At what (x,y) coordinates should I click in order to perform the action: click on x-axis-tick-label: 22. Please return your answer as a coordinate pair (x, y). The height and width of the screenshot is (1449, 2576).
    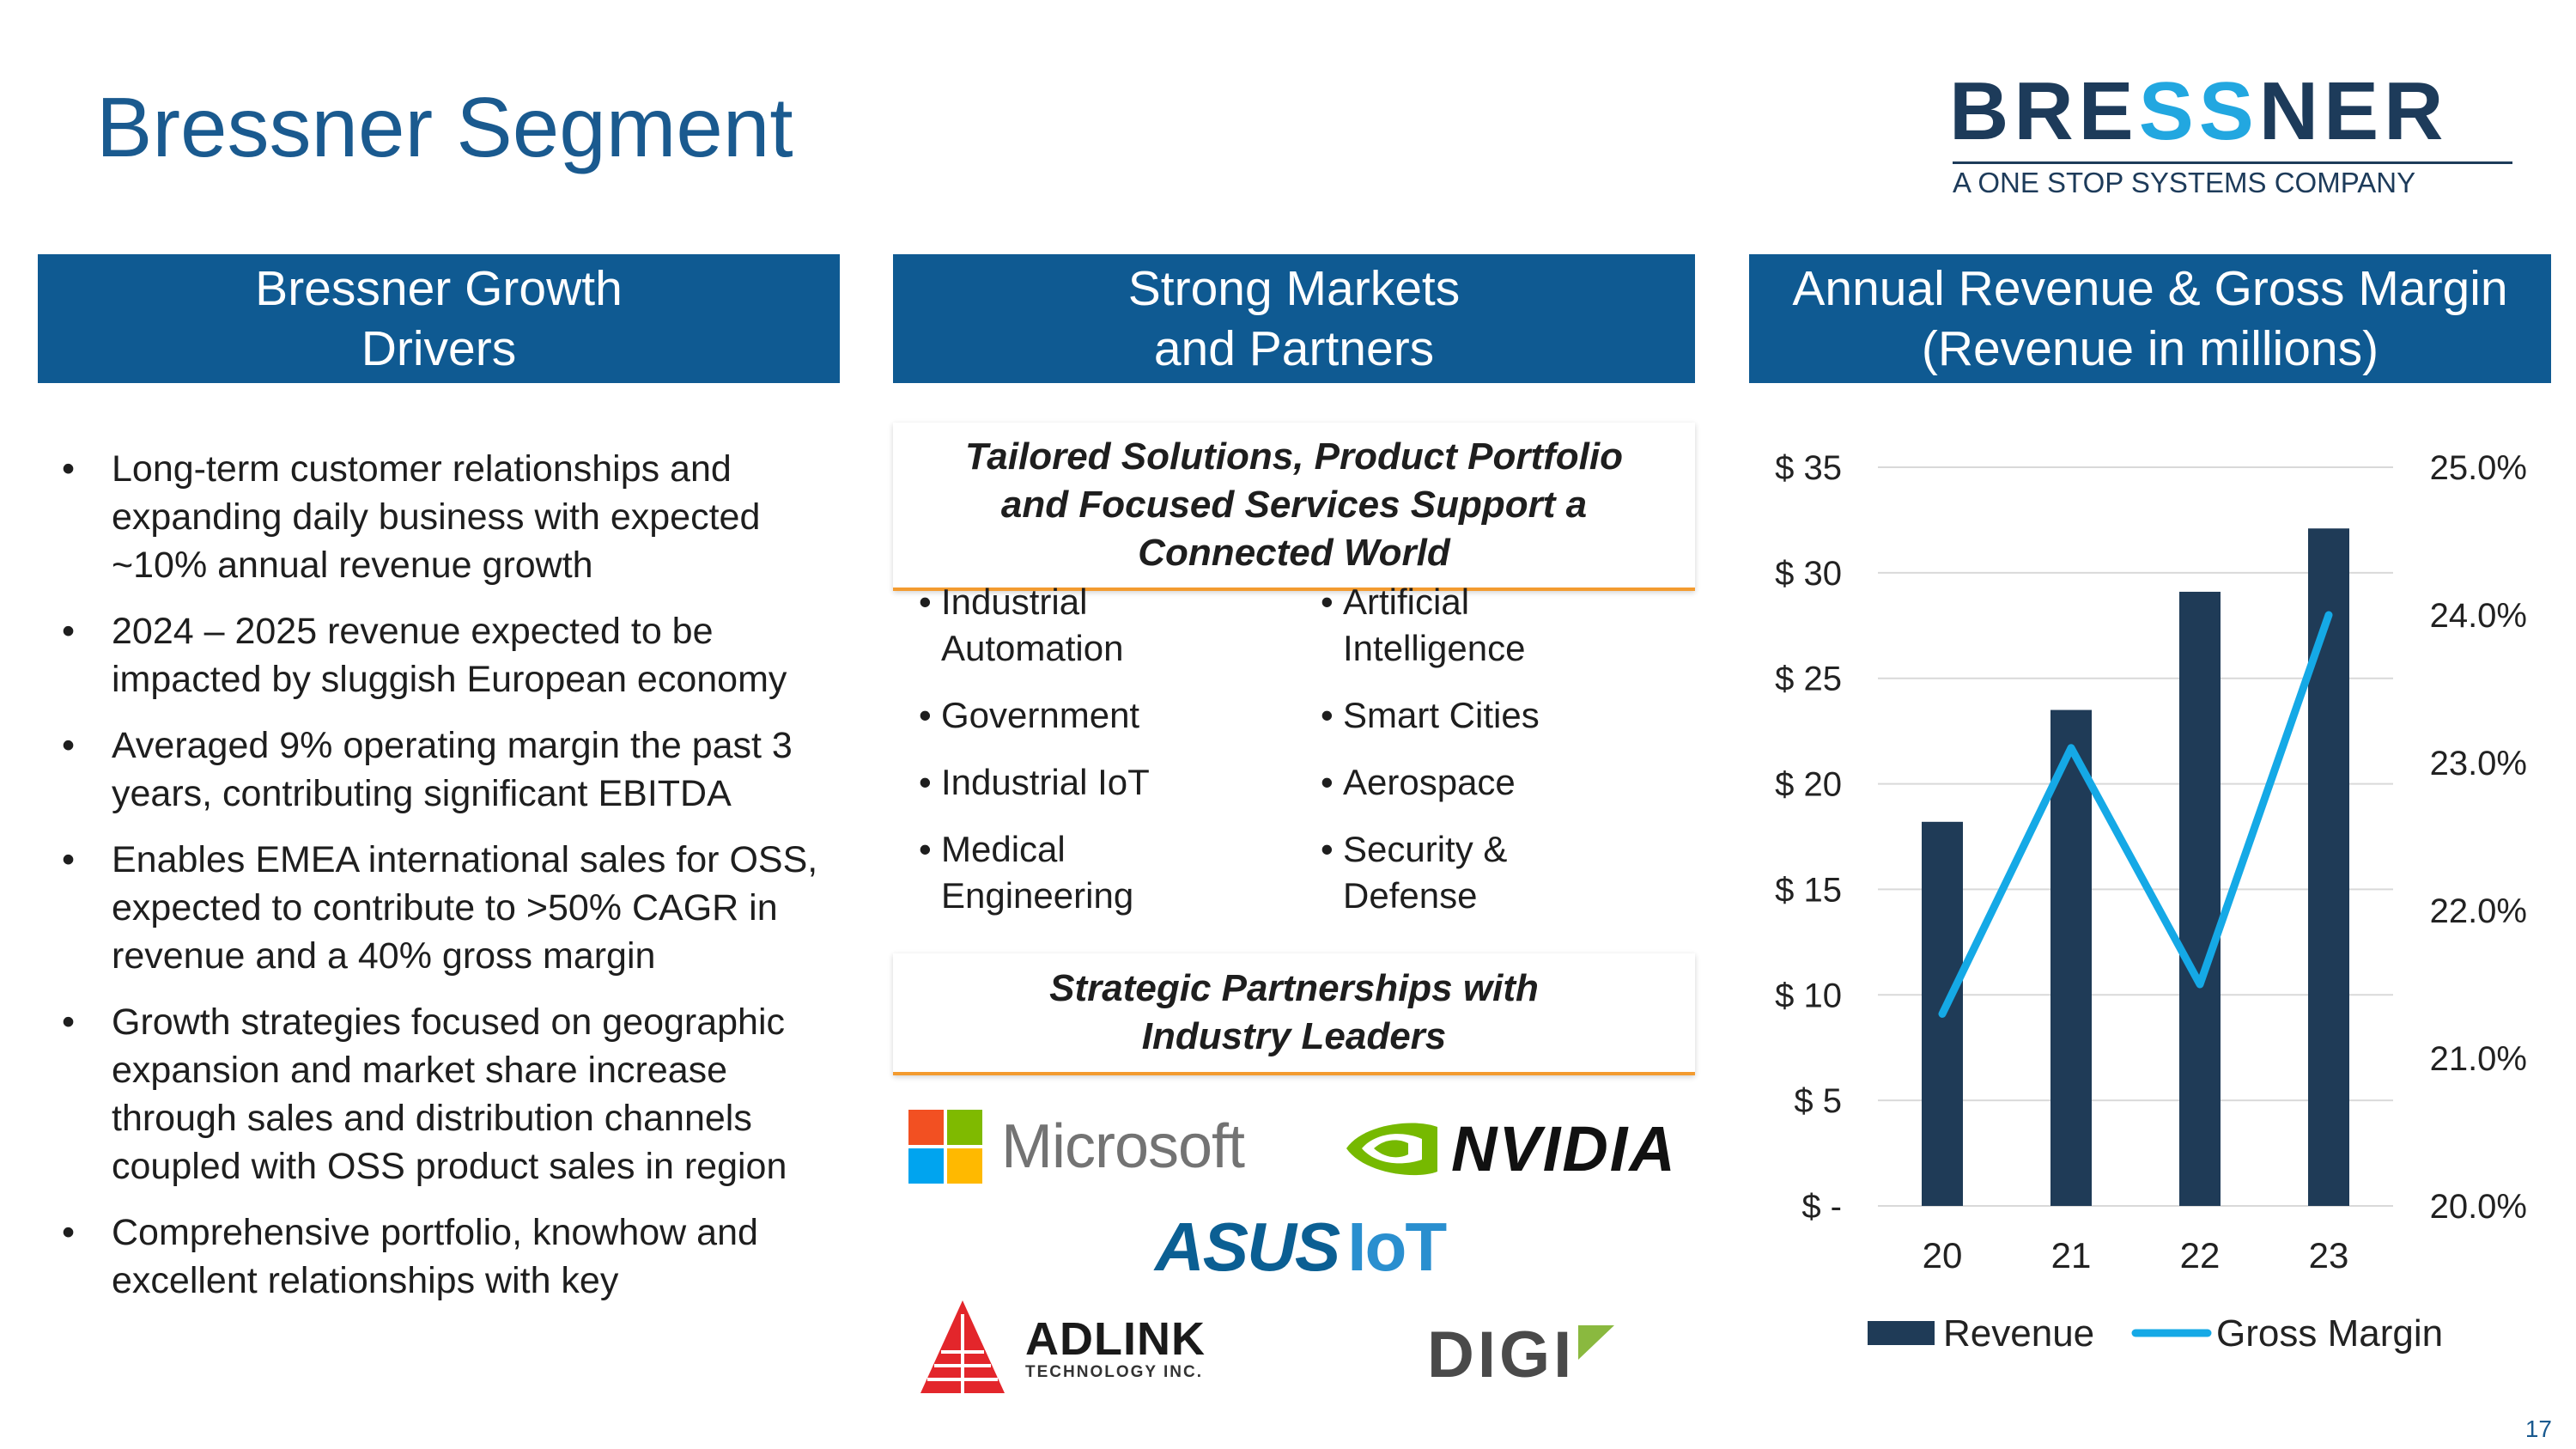
    Looking at the image, I should click on (2200, 1255).